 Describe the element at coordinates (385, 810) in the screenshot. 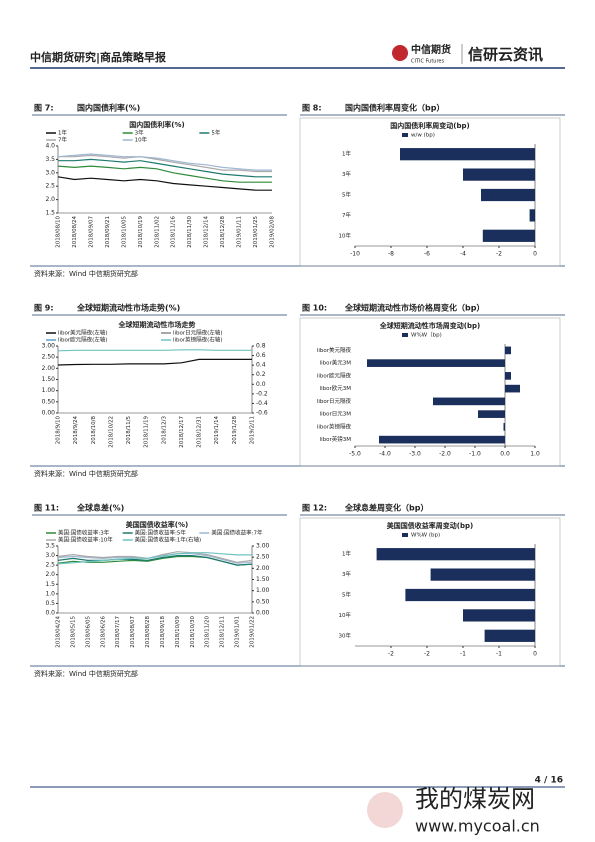

I see `watermark-icon` at that location.